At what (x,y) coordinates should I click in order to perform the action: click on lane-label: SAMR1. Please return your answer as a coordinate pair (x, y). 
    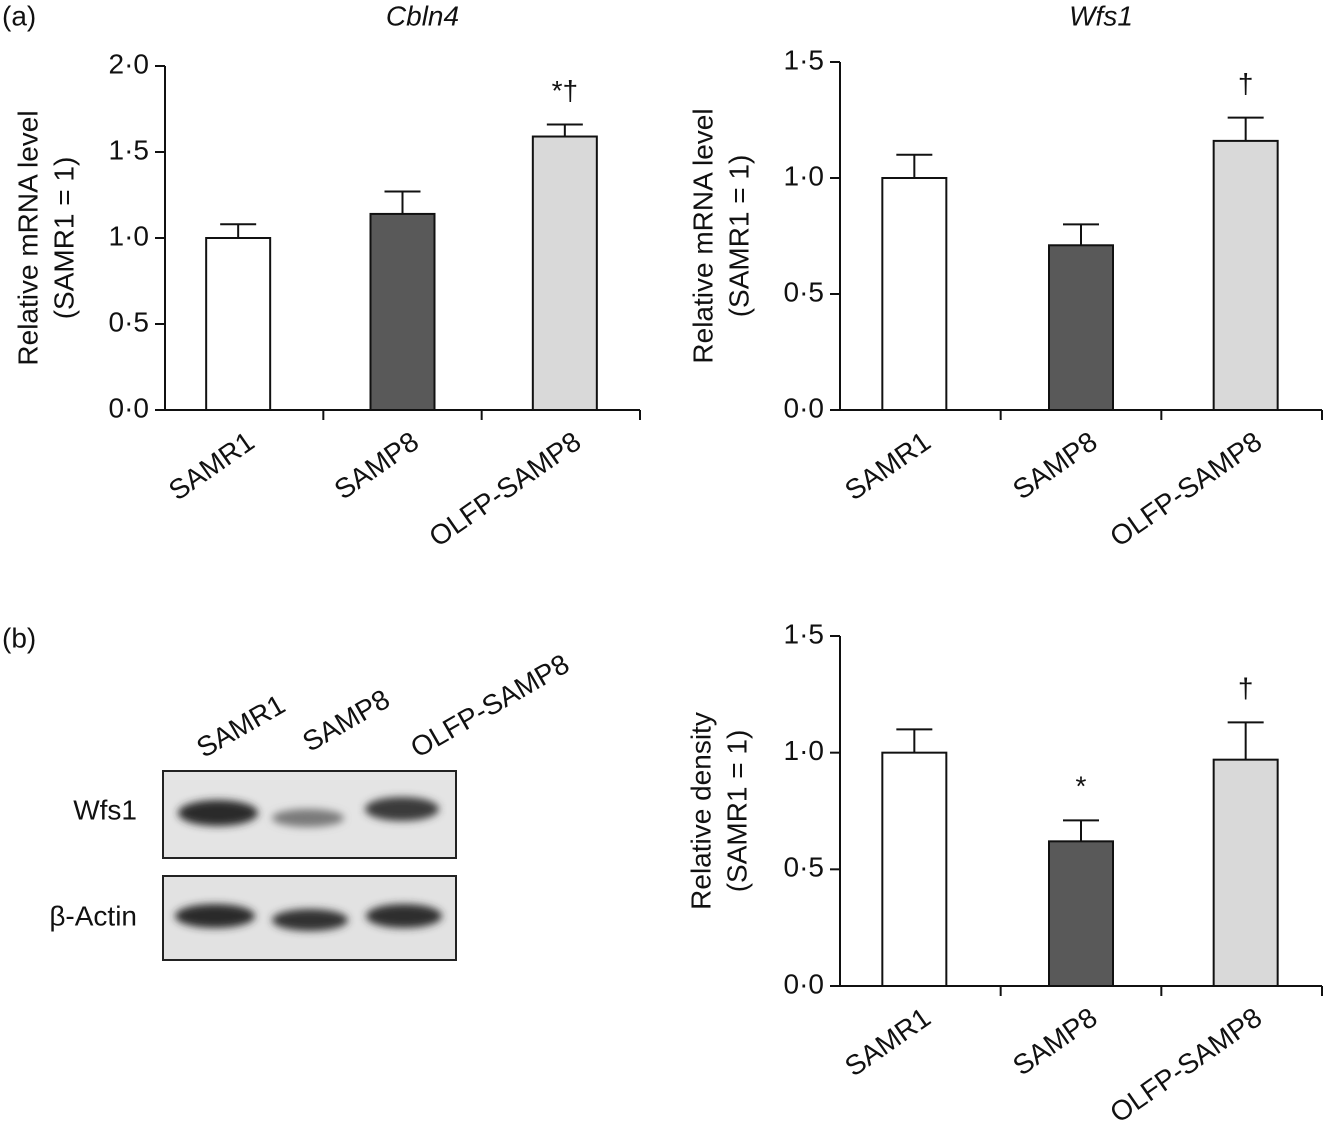
    Looking at the image, I should click on (240, 726).